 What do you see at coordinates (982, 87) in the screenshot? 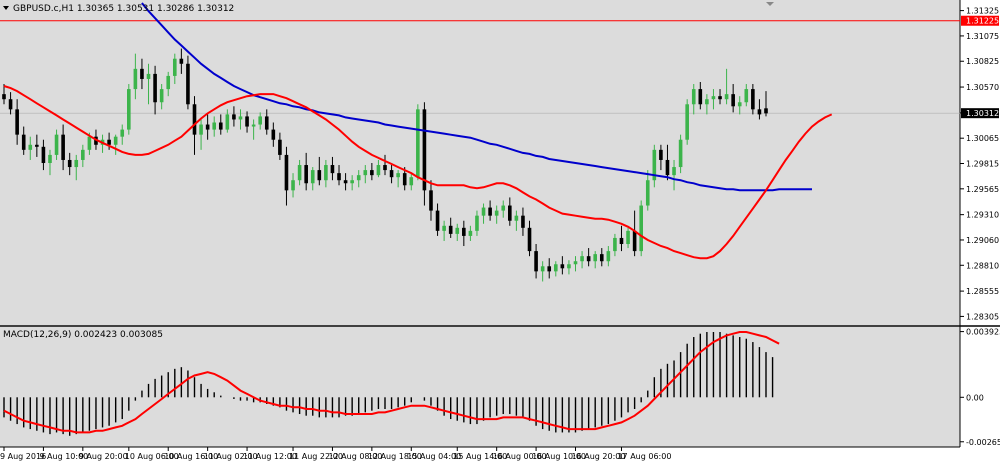
I see `price-tick-label: 1.30570` at bounding box center [982, 87].